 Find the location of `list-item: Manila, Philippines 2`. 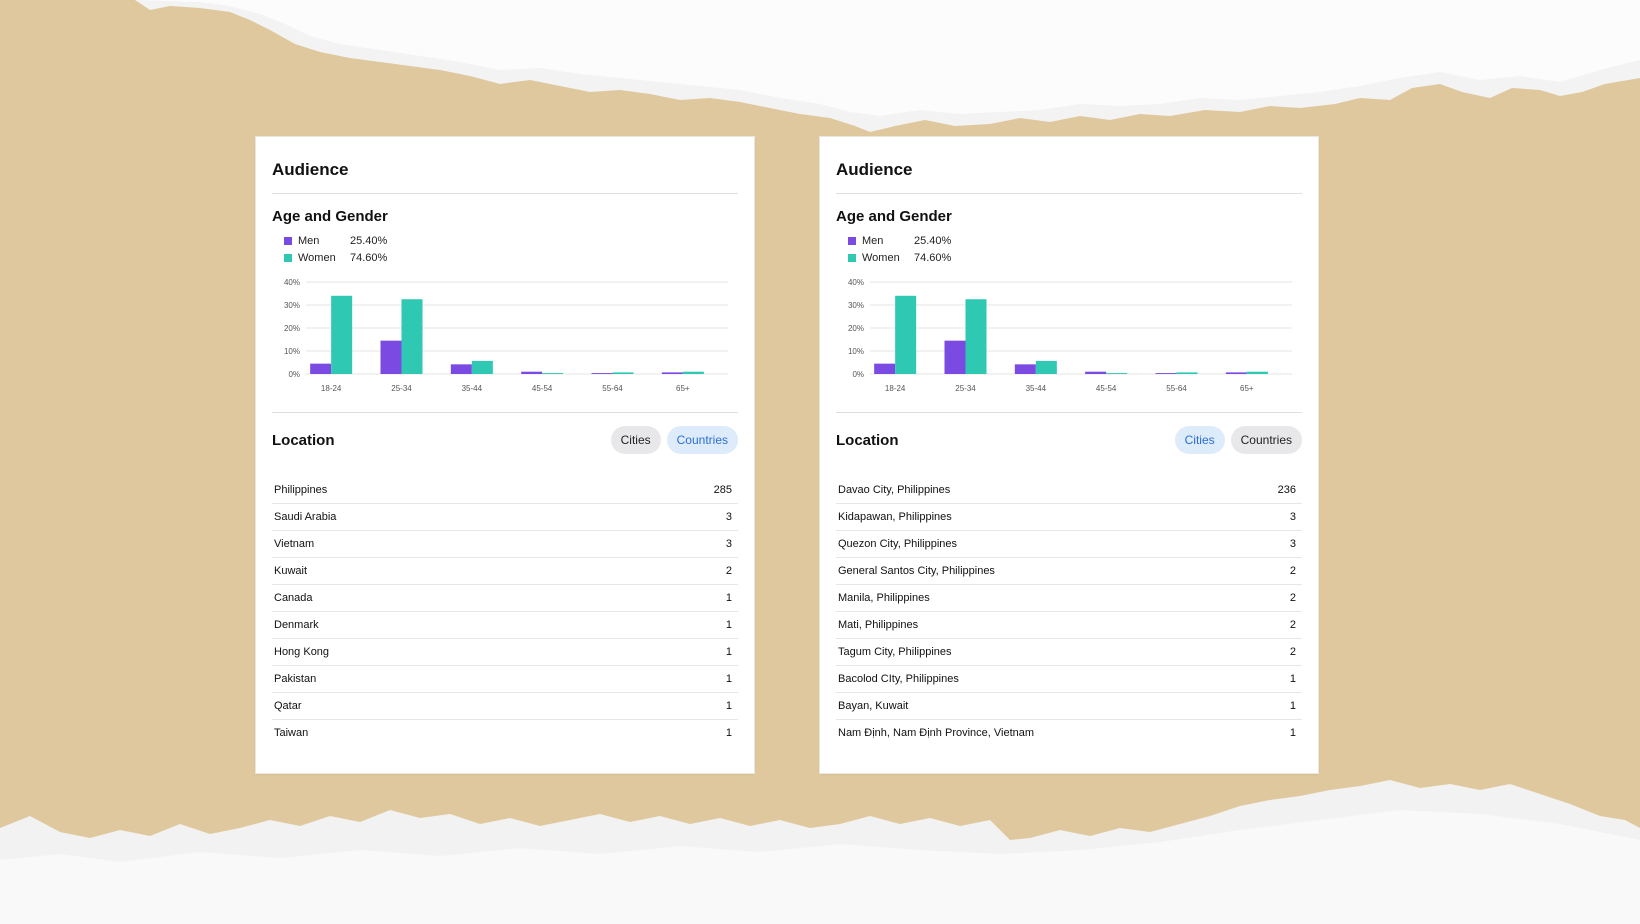

list-item: Manila, Philippines 2 is located at coordinates (1069, 598).